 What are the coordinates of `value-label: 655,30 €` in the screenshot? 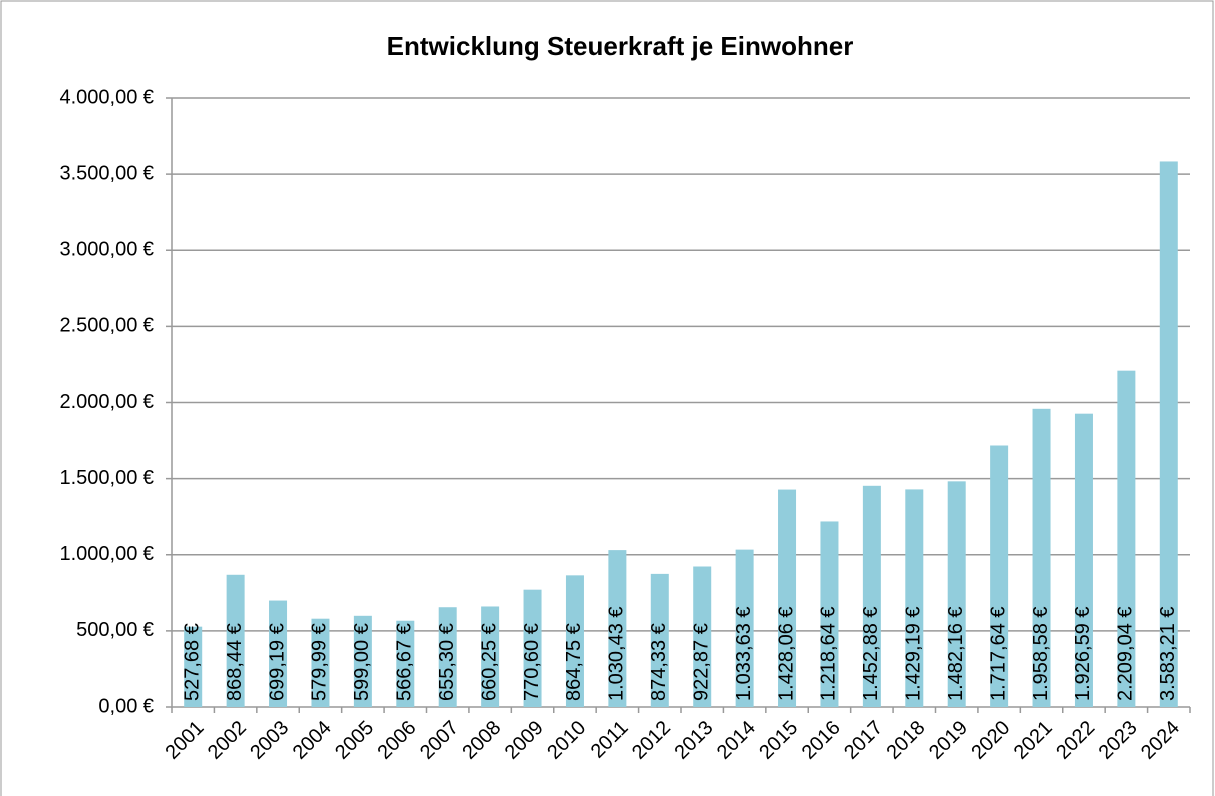 It's located at (447, 662).